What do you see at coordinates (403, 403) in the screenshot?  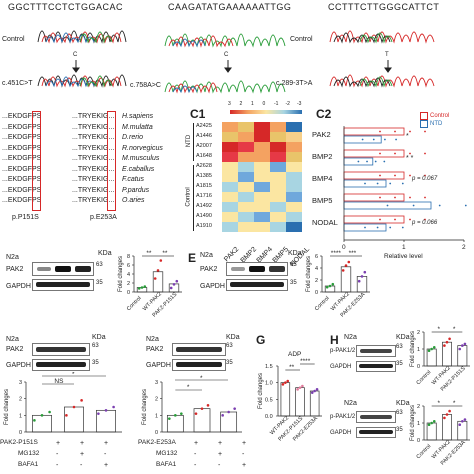 I see `h-bot-kda: KDa` at bounding box center [403, 403].